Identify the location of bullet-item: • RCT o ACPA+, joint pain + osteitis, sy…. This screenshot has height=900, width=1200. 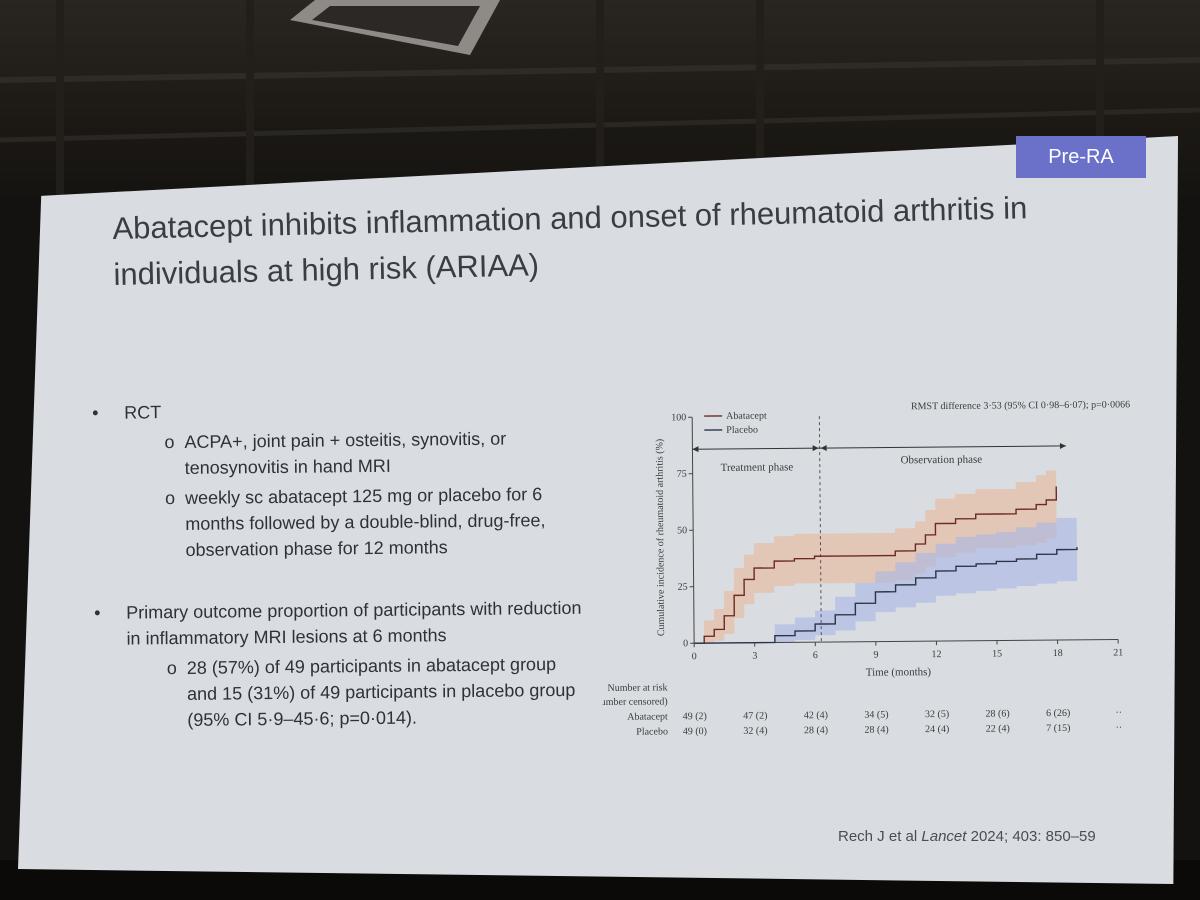
(335, 479).